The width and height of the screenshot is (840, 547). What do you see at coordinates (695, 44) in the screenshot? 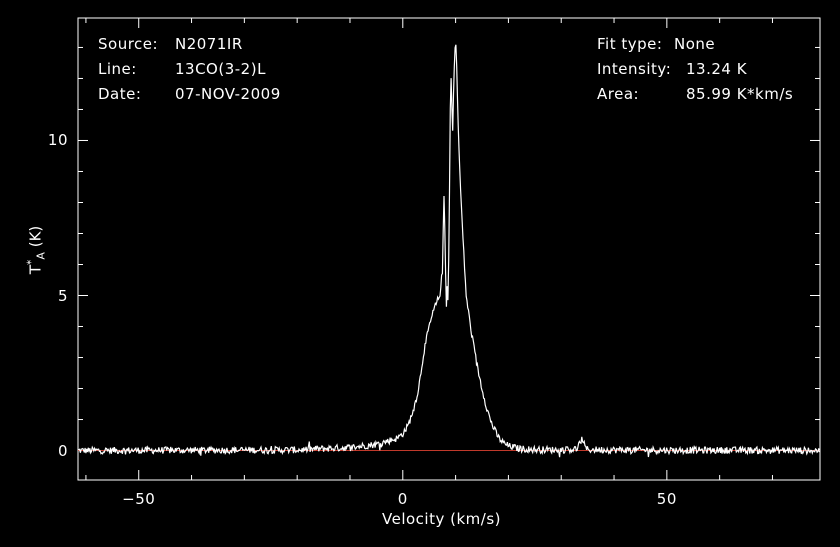
I see `info-fit-value: None` at bounding box center [695, 44].